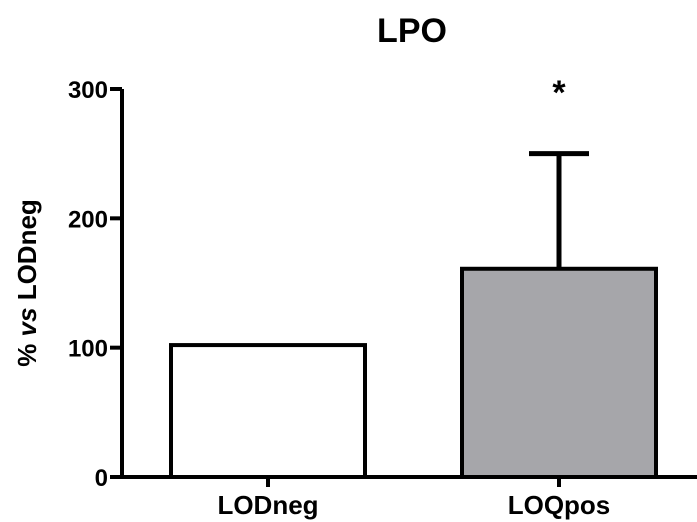 This screenshot has width=697, height=522. What do you see at coordinates (88, 349) in the screenshot?
I see `y-tick-label-100: 100` at bounding box center [88, 349].